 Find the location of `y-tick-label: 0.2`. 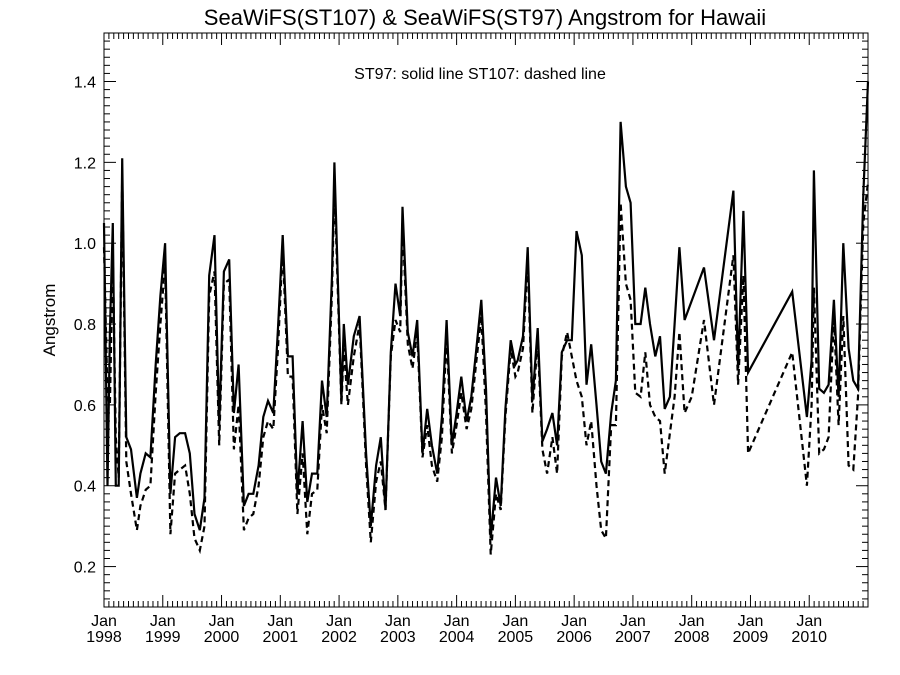

y-tick-label: 0.2 is located at coordinates (85, 568).